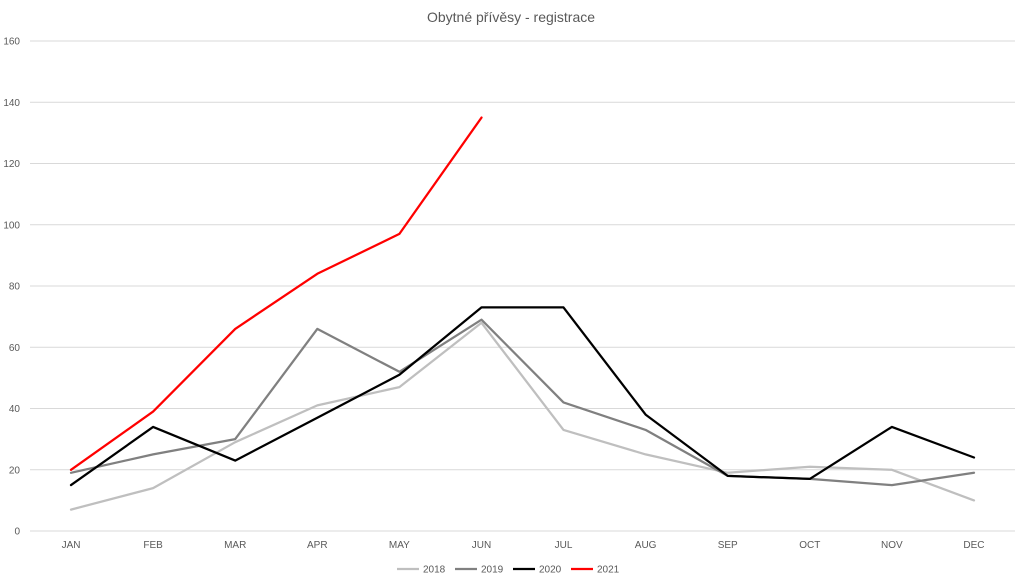 Image resolution: width=1023 pixels, height=581 pixels. I want to click on x-tick-label: AUG, so click(646, 545).